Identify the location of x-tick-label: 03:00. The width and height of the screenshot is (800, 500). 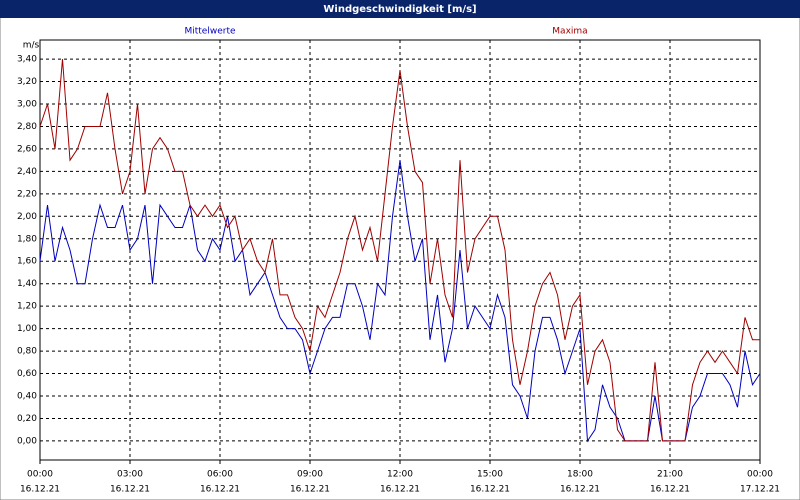
(130, 475).